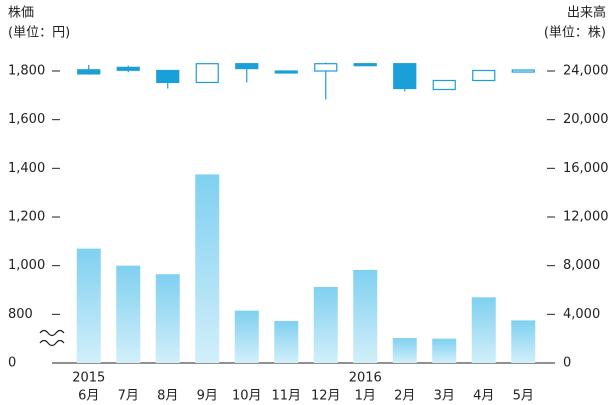  Describe the element at coordinates (26, 168) in the screenshot. I see `y-tick-label: 1,400` at that location.